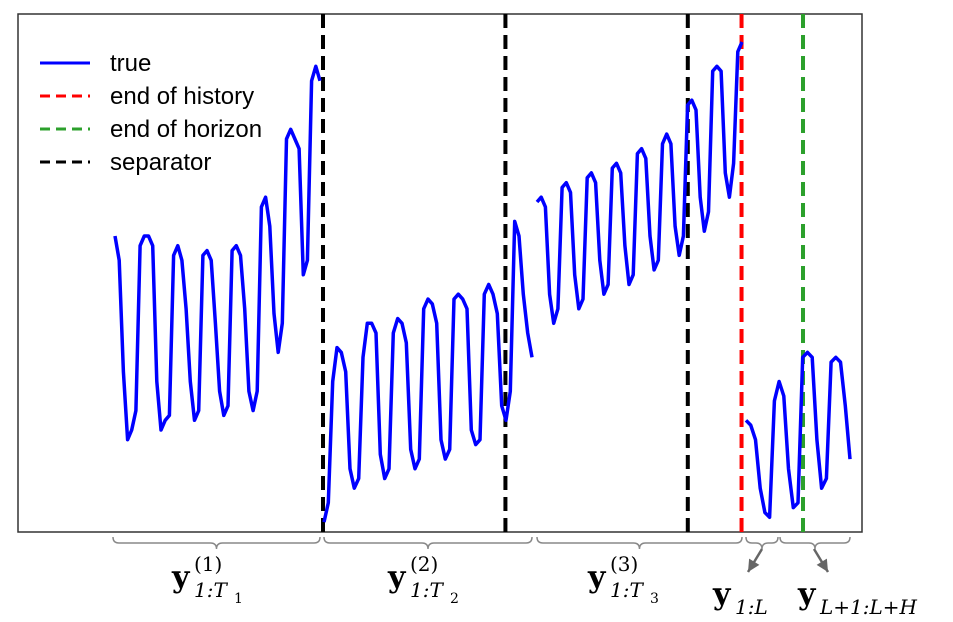  Describe the element at coordinates (160, 162) in the screenshot. I see `legend-label-separator: separator` at that location.